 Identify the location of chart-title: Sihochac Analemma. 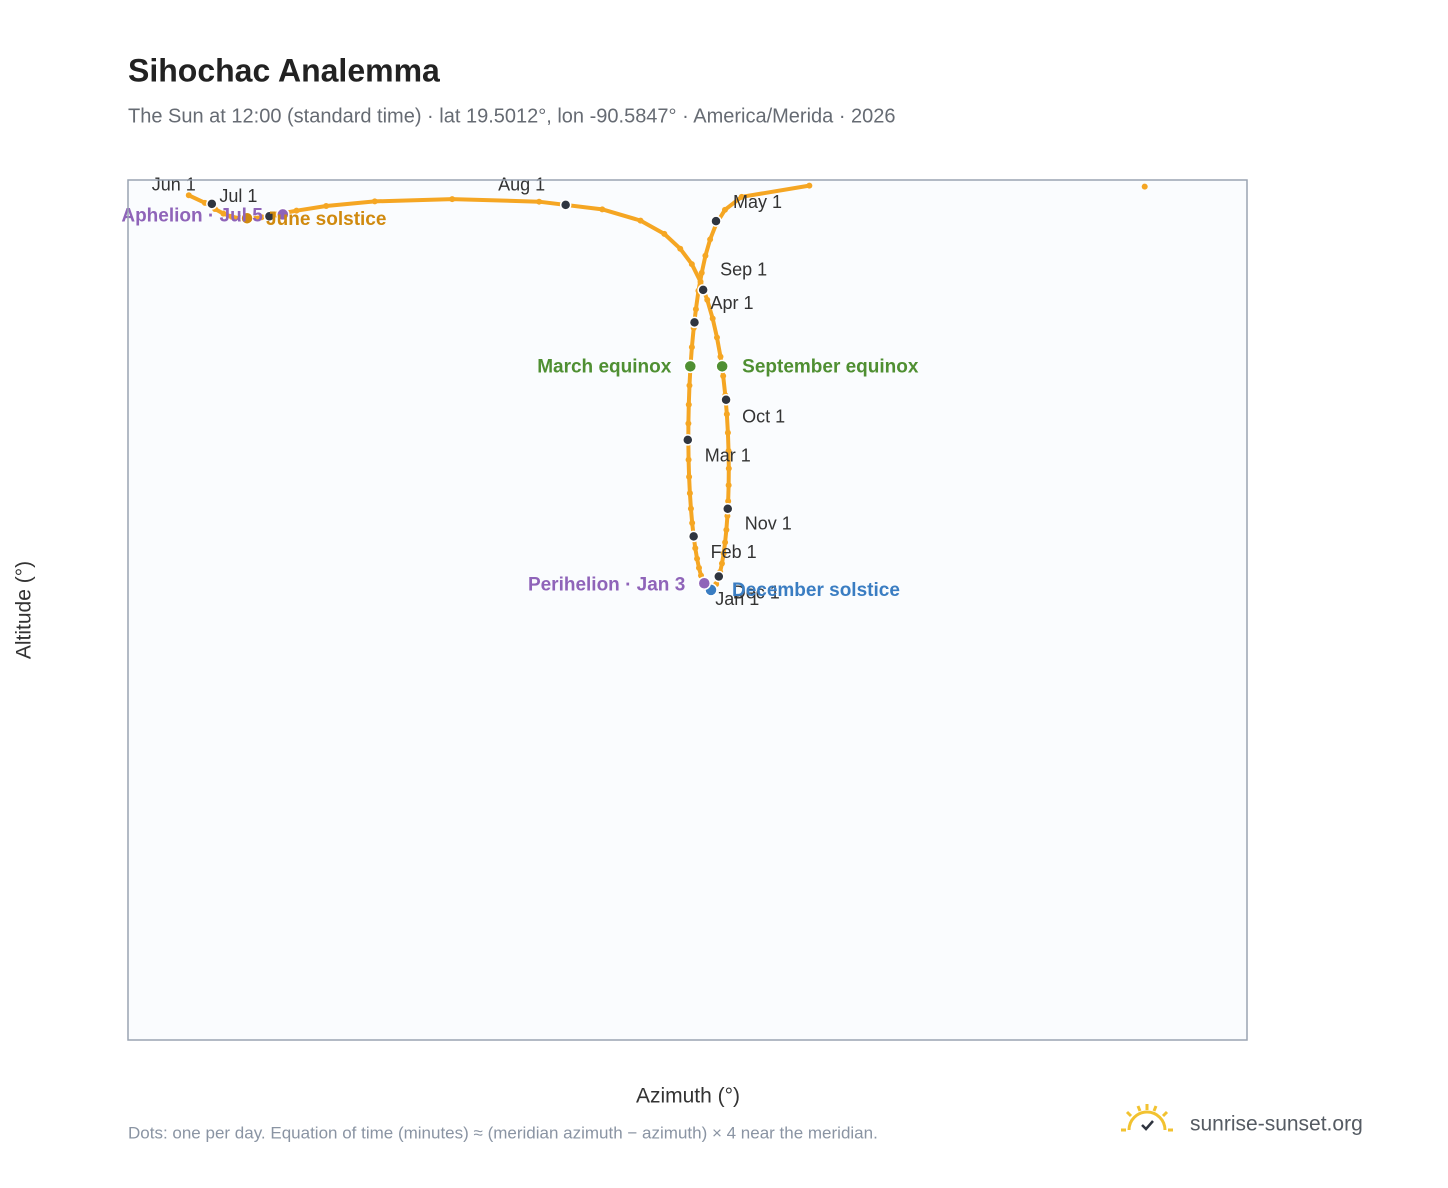
(284, 70).